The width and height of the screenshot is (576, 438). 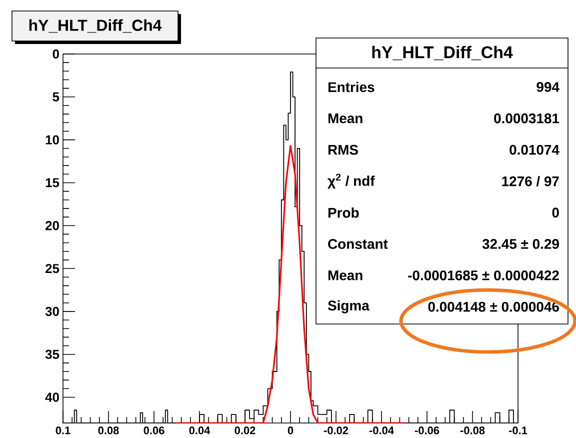 I want to click on x-tick-label: -0.06, so click(x=427, y=430).